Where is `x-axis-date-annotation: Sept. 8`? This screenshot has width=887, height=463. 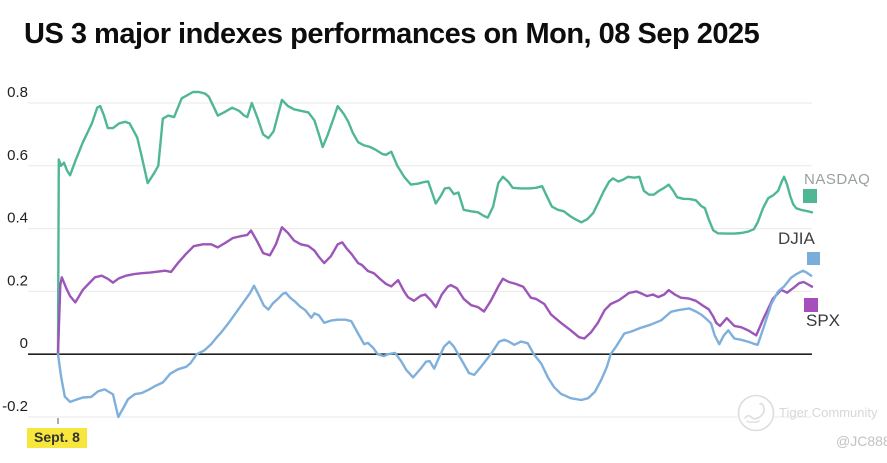 x-axis-date-annotation: Sept. 8 is located at coordinates (57, 438).